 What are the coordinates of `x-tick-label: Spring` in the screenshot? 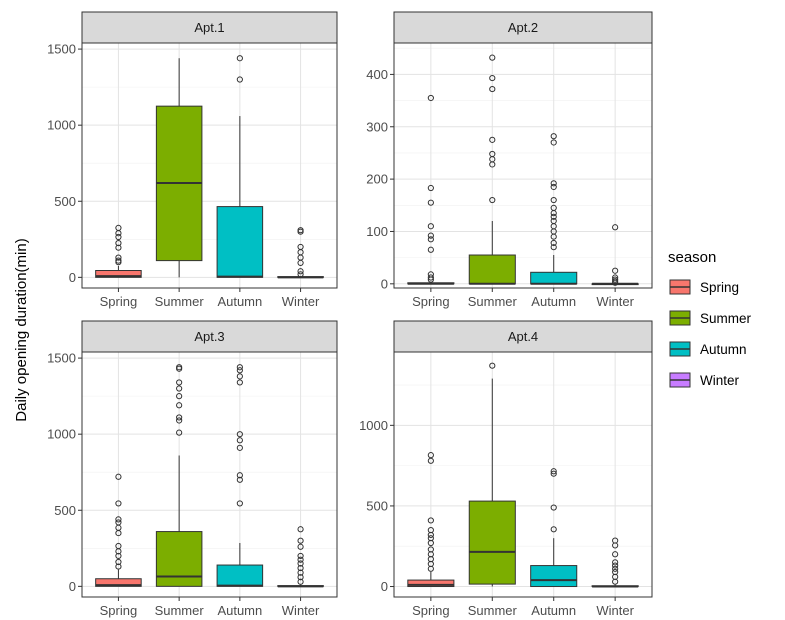 It's located at (431, 301).